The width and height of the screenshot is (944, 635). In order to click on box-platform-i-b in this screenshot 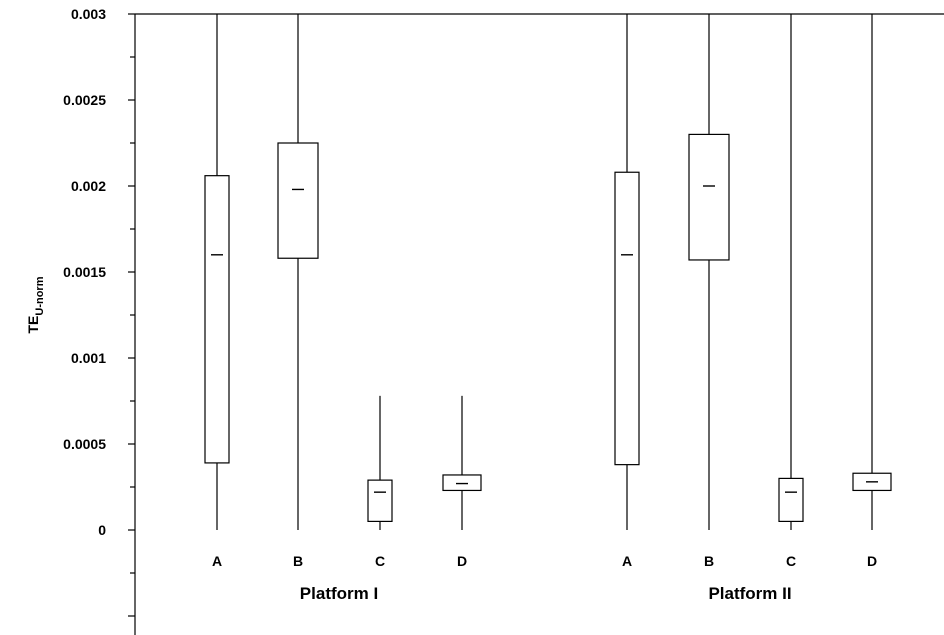, I will do `click(298, 272)`.